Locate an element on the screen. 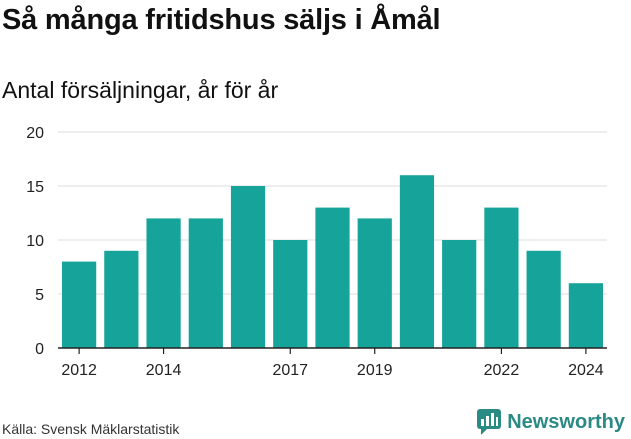  bar-2020 is located at coordinates (417, 261).